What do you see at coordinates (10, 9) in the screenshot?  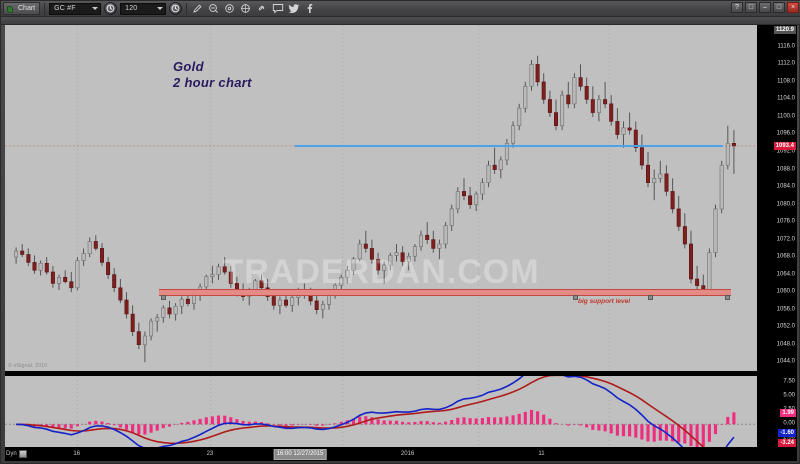 I see `chart-tab-icon` at bounding box center [10, 9].